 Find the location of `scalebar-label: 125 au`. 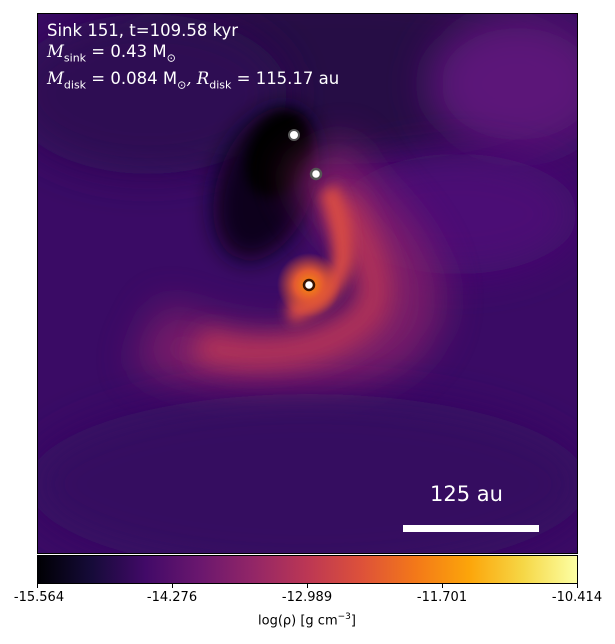

scalebar-label: 125 au is located at coordinates (466, 494).